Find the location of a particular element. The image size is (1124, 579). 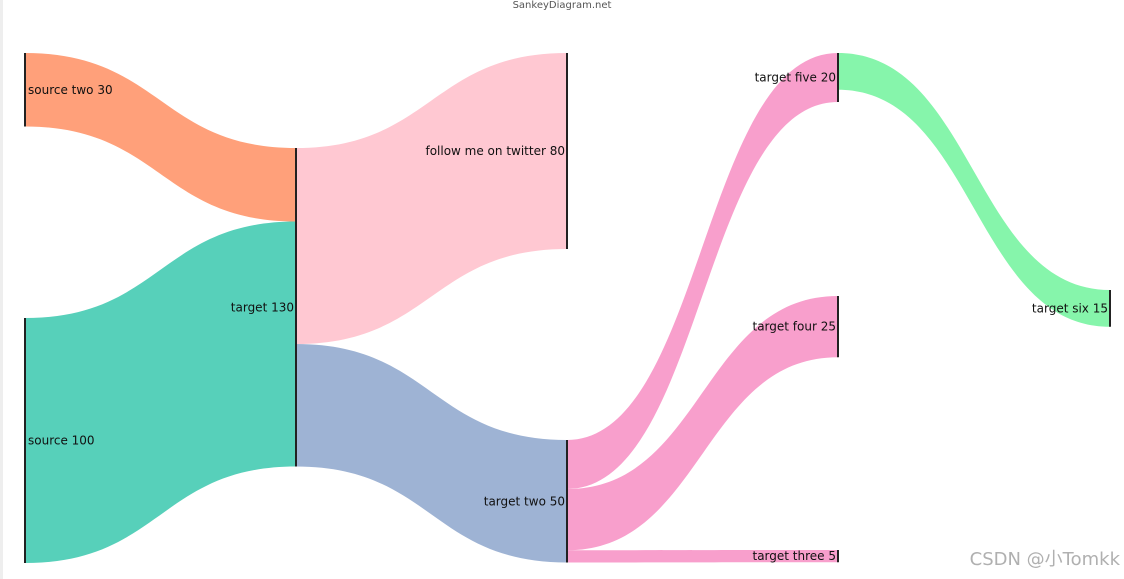

sankey-node-label-target-three: target three 5 is located at coordinates (795, 556).